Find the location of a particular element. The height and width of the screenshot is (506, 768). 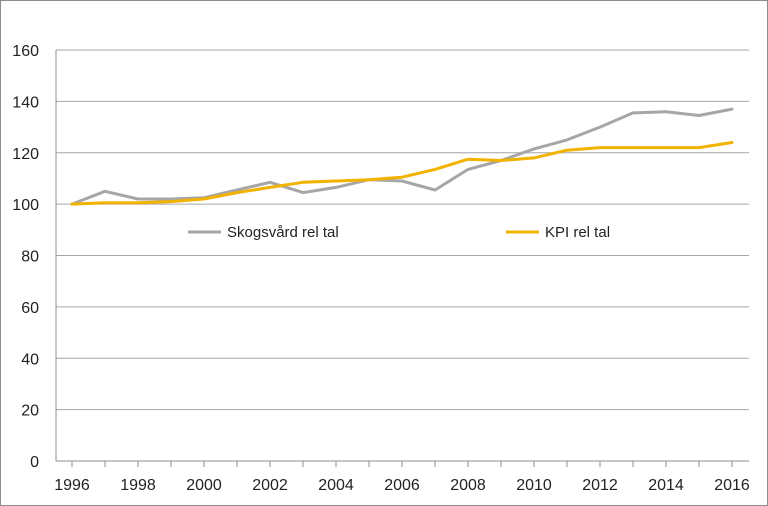

legend-label-1: KPI rel tal is located at coordinates (577, 232).